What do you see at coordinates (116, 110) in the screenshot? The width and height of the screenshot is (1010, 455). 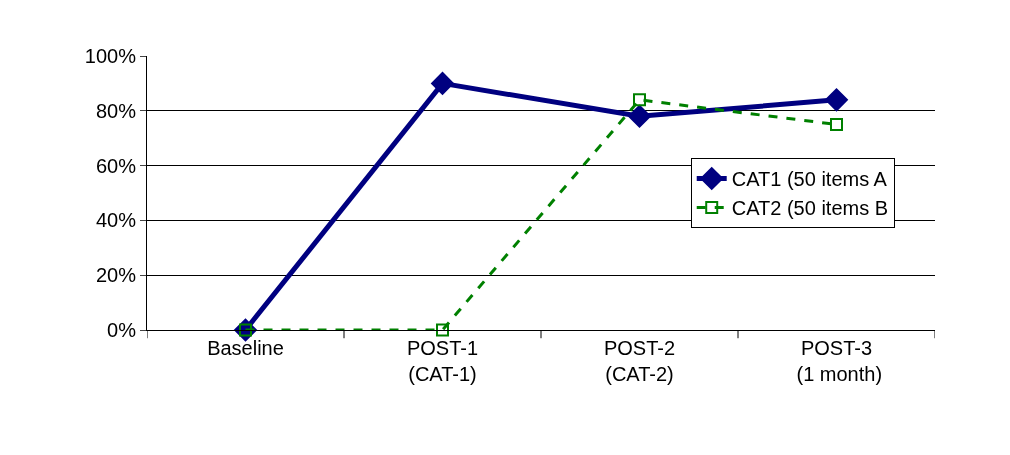 I see `y-tick-label: 80%` at bounding box center [116, 110].